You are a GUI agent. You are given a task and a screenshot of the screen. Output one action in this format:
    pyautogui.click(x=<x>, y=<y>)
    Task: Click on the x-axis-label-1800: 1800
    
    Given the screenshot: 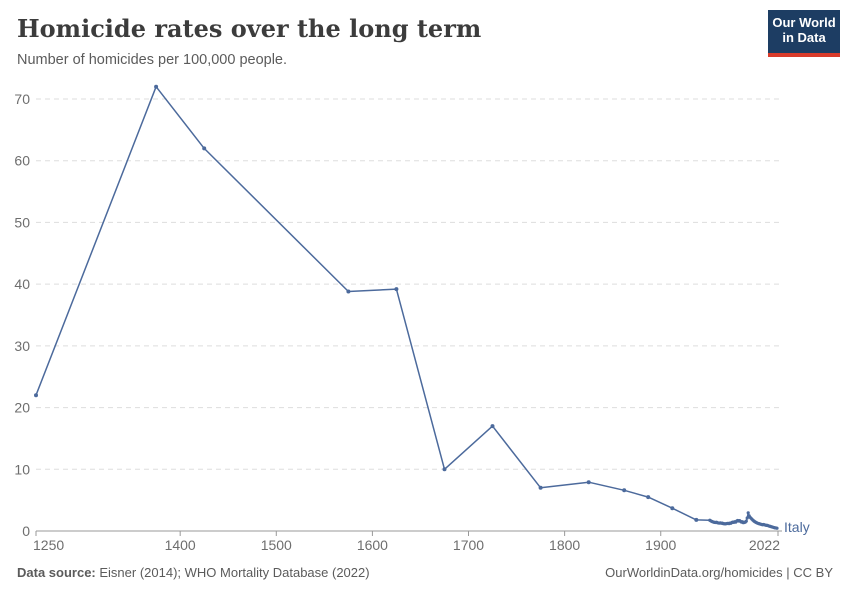 What is the action you would take?
    pyautogui.click(x=564, y=545)
    